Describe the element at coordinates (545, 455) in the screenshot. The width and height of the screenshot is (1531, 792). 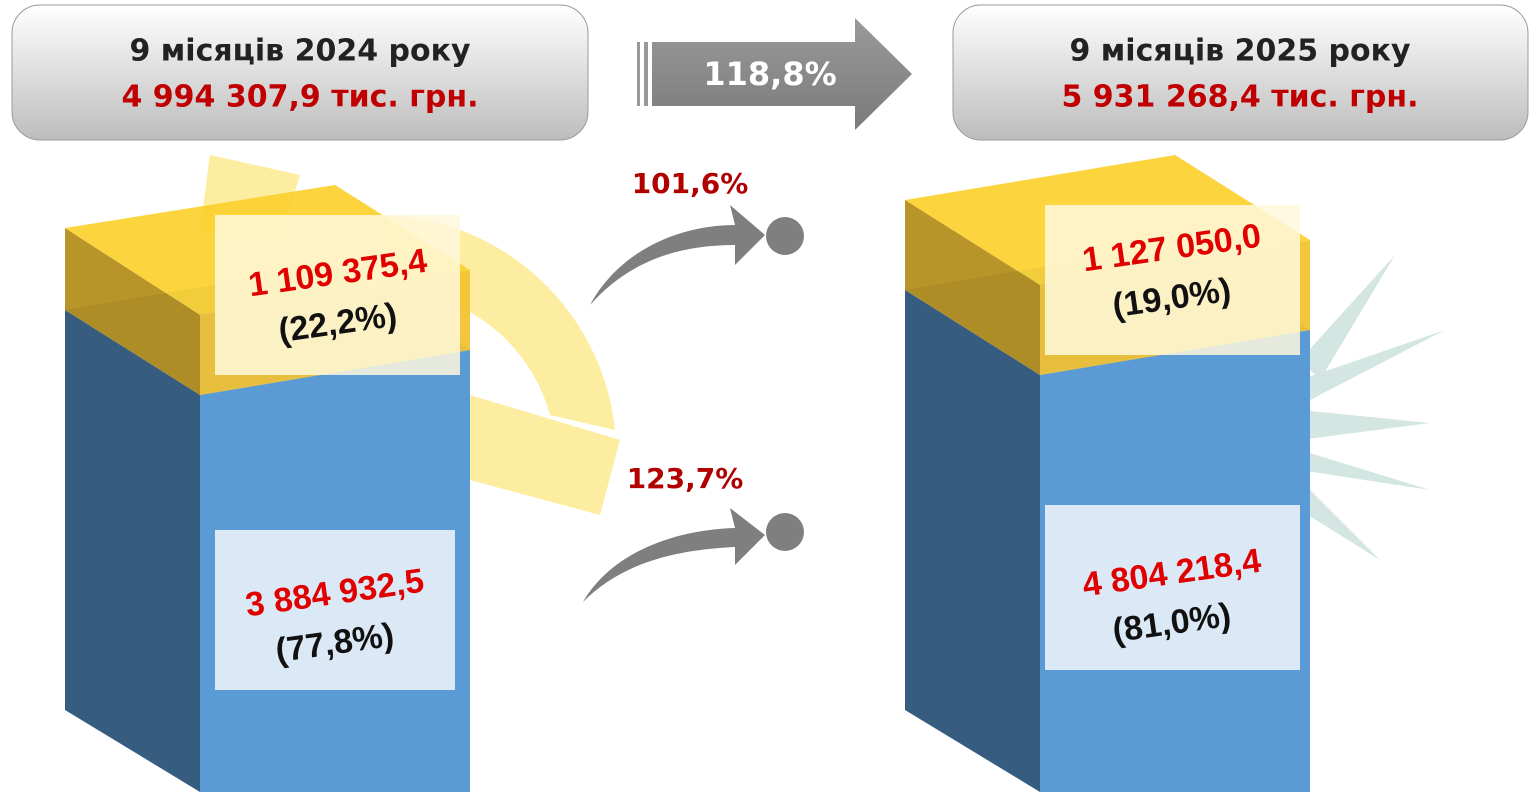
I see `decor` at that location.